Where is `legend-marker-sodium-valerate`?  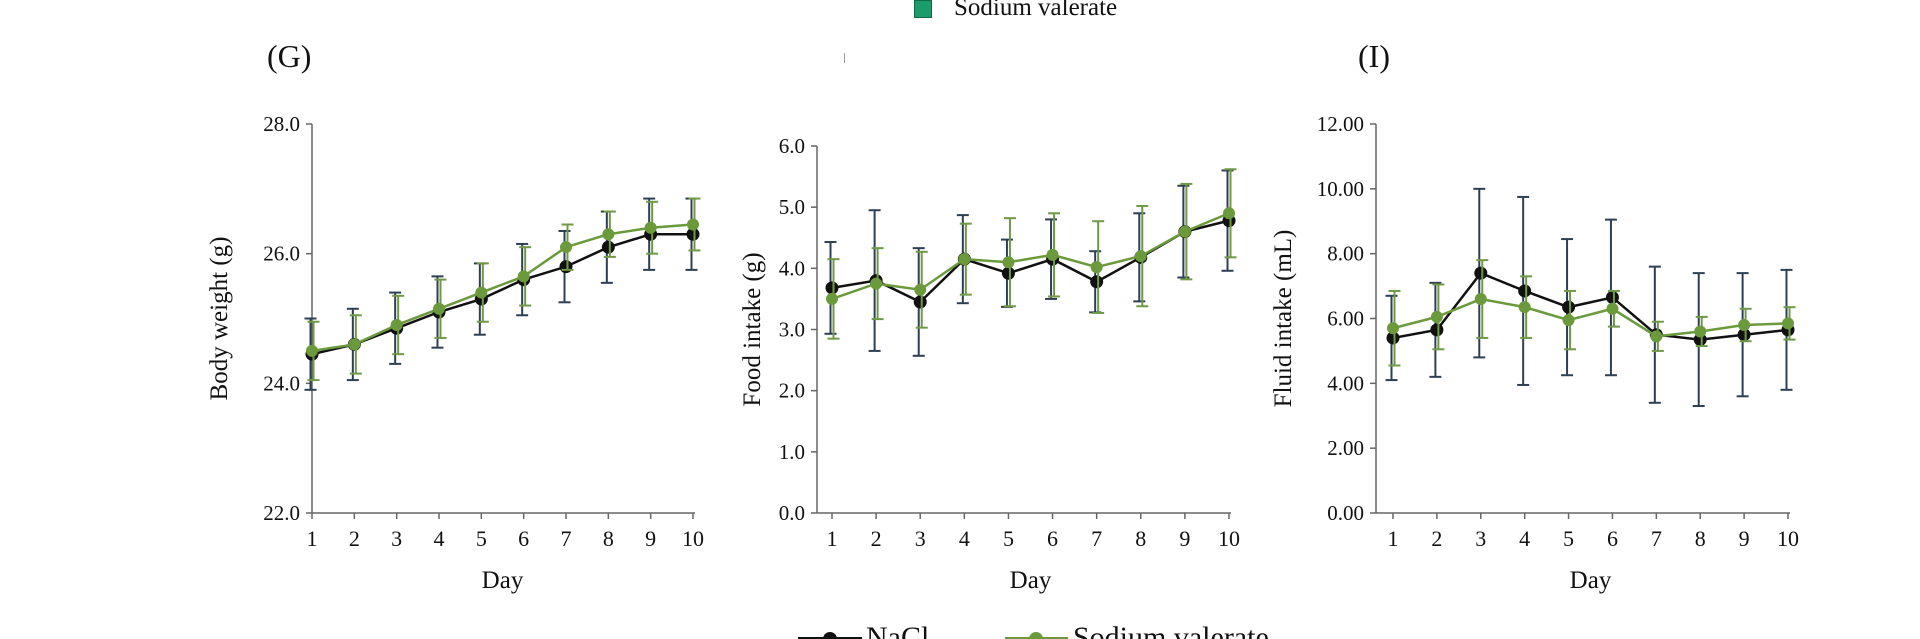 legend-marker-sodium-valerate is located at coordinates (1036, 635).